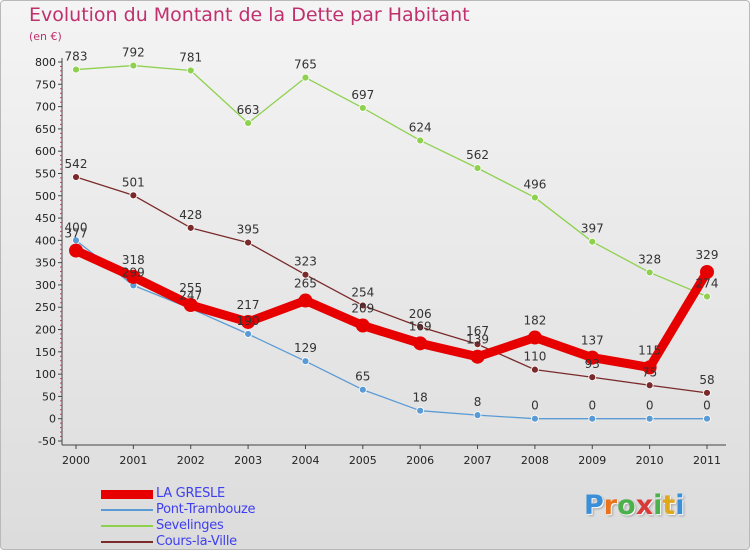 The image size is (750, 550). What do you see at coordinates (594, 505) in the screenshot?
I see `logo-letter: P` at bounding box center [594, 505].